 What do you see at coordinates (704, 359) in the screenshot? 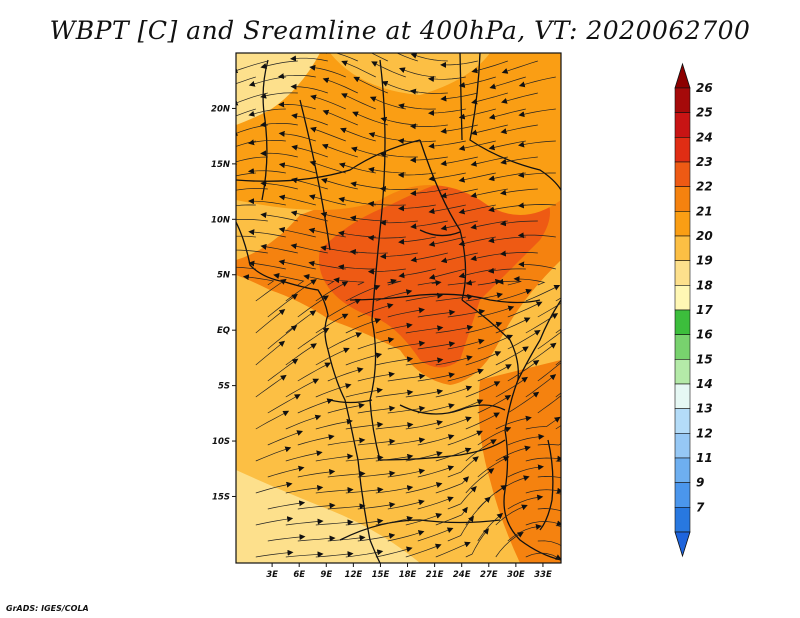
I see `colorbar-label: 15` at bounding box center [704, 359].